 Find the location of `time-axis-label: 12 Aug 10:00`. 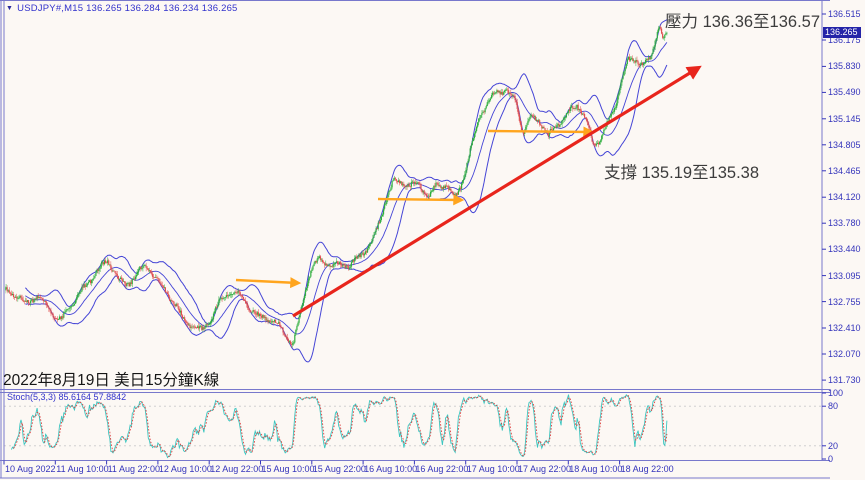

time-axis-label: 12 Aug 10:00 is located at coordinates (185, 469).